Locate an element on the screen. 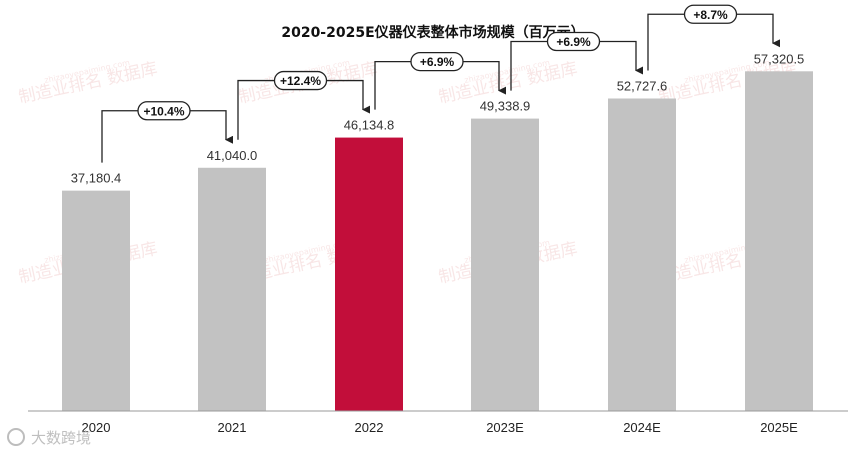 This screenshot has height=454, width=867. category-label: 2022 is located at coordinates (369, 427).